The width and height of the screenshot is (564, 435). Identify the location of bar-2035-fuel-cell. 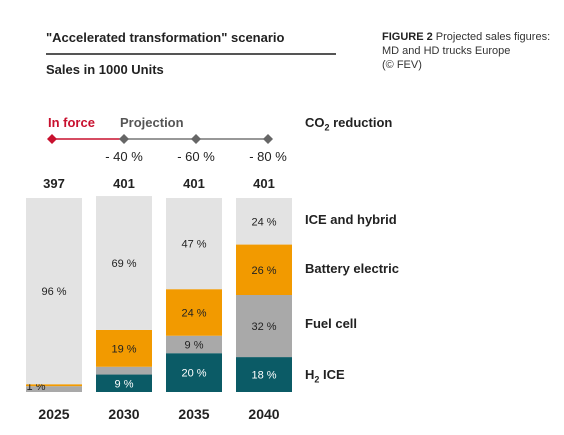
(194, 344).